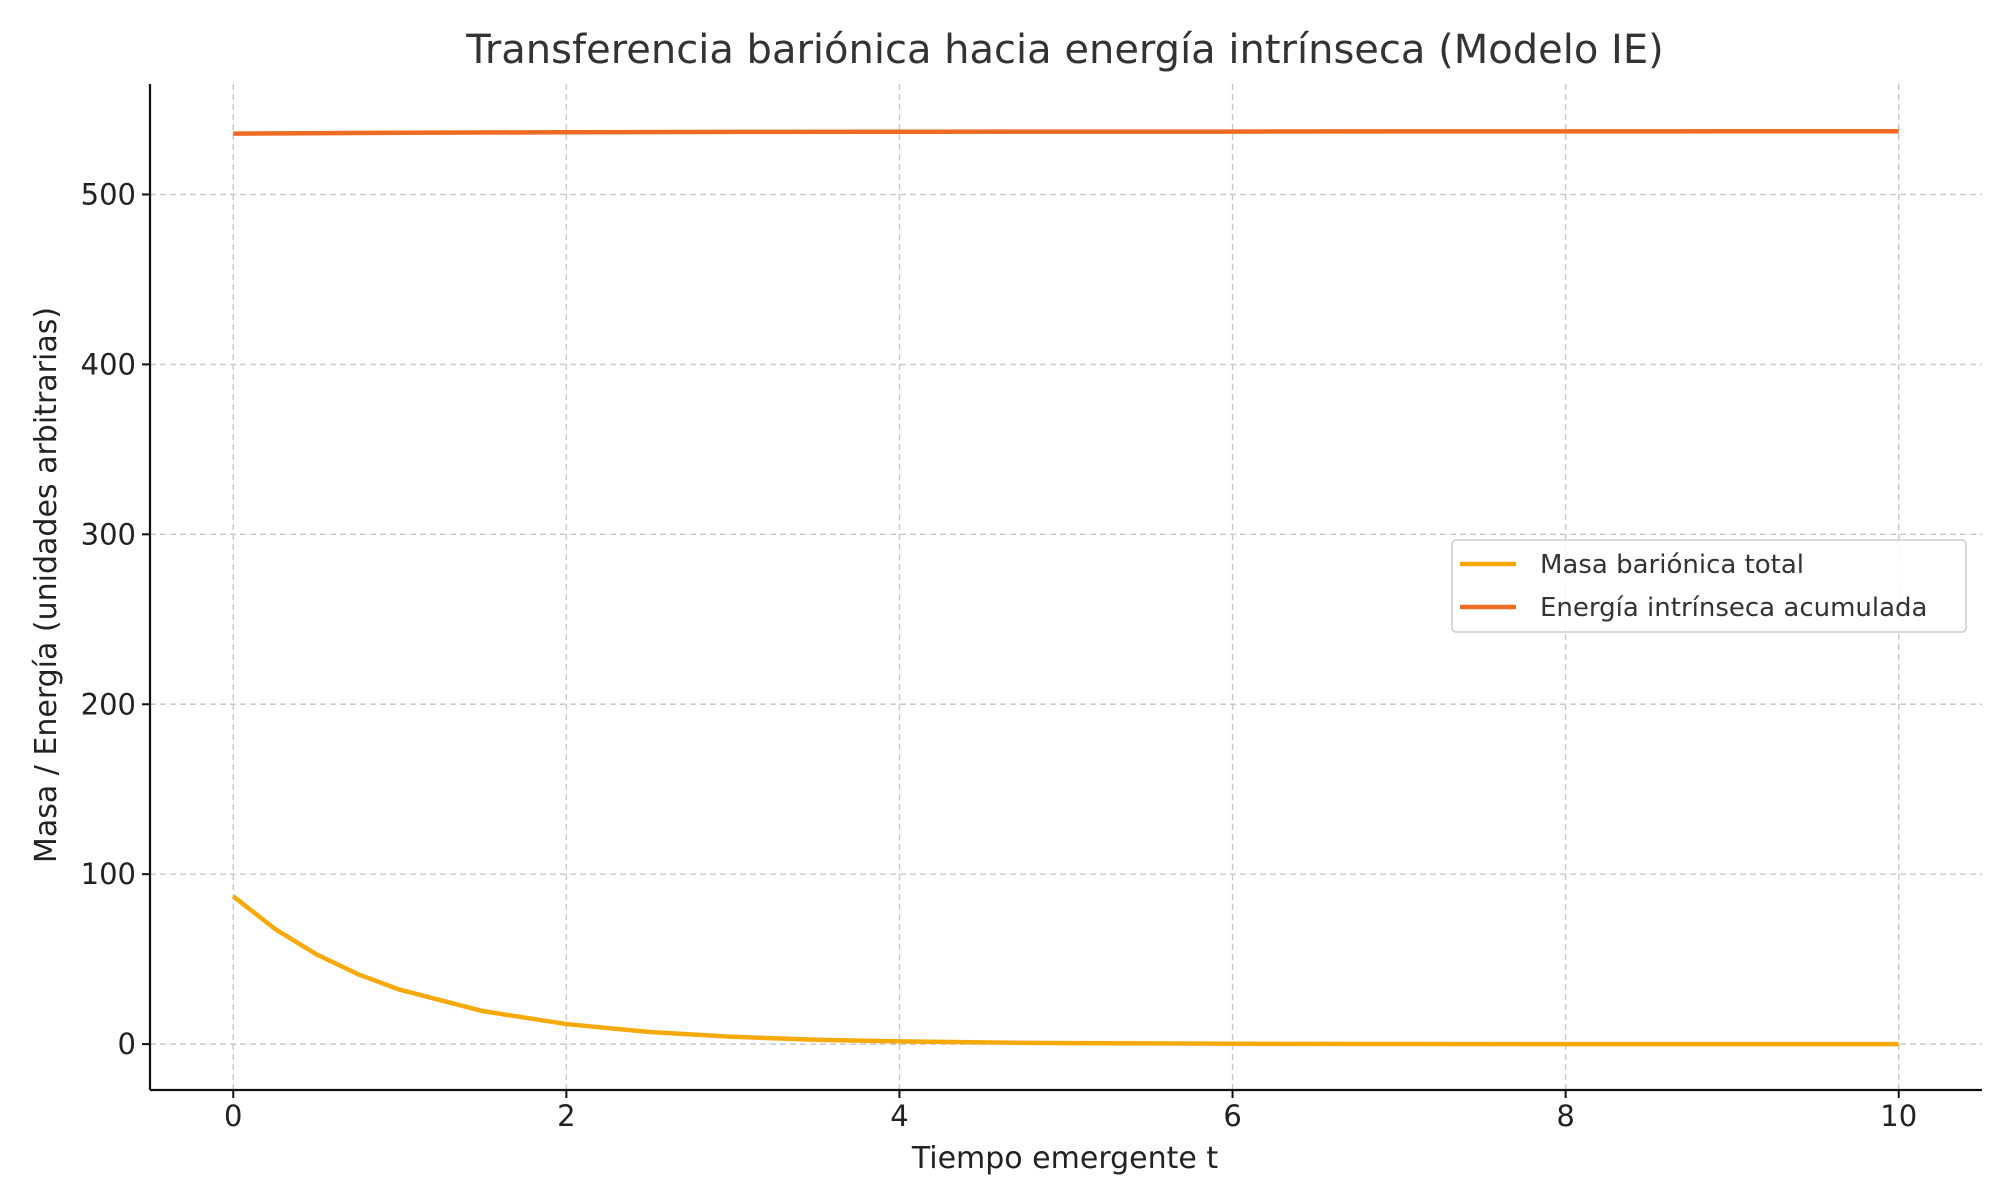 Image resolution: width=2000 pixels, height=1200 pixels. Describe the element at coordinates (1232, 1116) in the screenshot. I see `x-tick-label: 6` at that location.